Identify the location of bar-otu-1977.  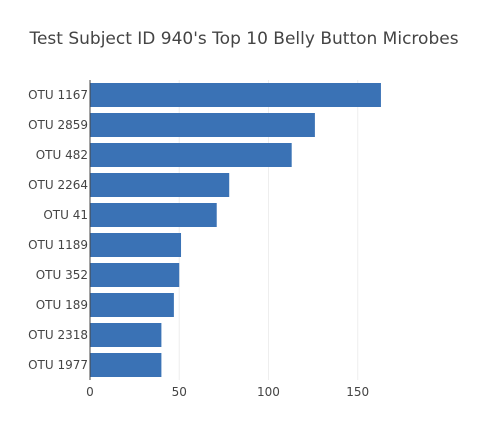
(126, 365).